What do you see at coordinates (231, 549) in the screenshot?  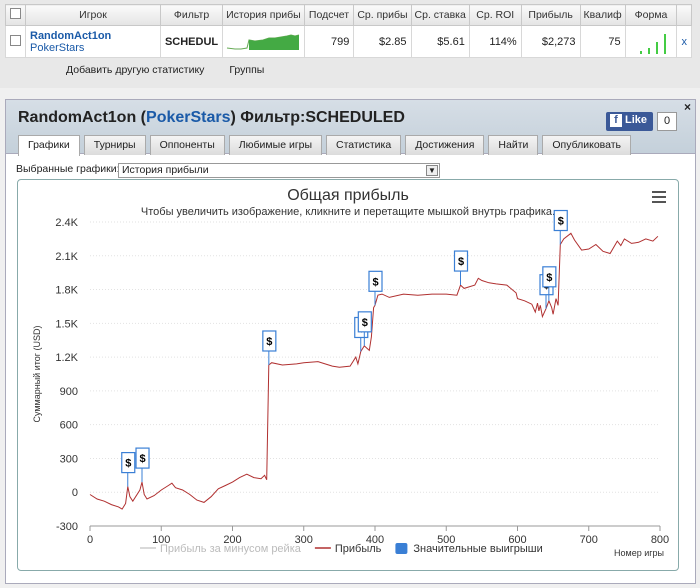 I see `legend-item: Прибыль за минусом рейка` at bounding box center [231, 549].